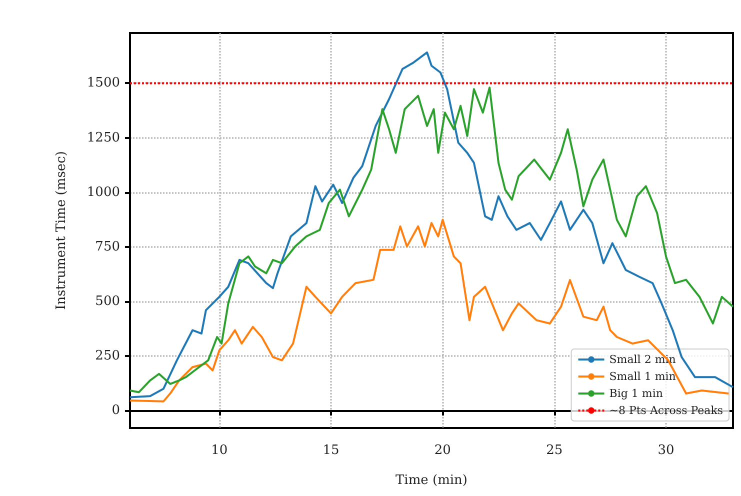 The image size is (741, 496). I want to click on legend-label: ~8 Pts Across Peaks, so click(666, 410).